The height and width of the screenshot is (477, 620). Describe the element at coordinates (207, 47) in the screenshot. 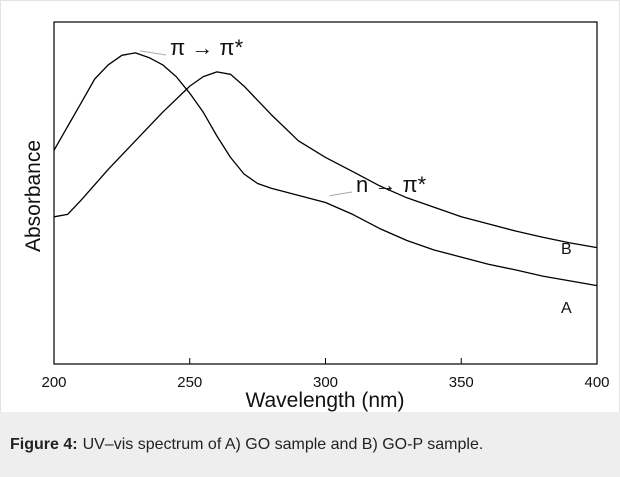

I see `pi-pi-star-annotation: π → π*` at that location.